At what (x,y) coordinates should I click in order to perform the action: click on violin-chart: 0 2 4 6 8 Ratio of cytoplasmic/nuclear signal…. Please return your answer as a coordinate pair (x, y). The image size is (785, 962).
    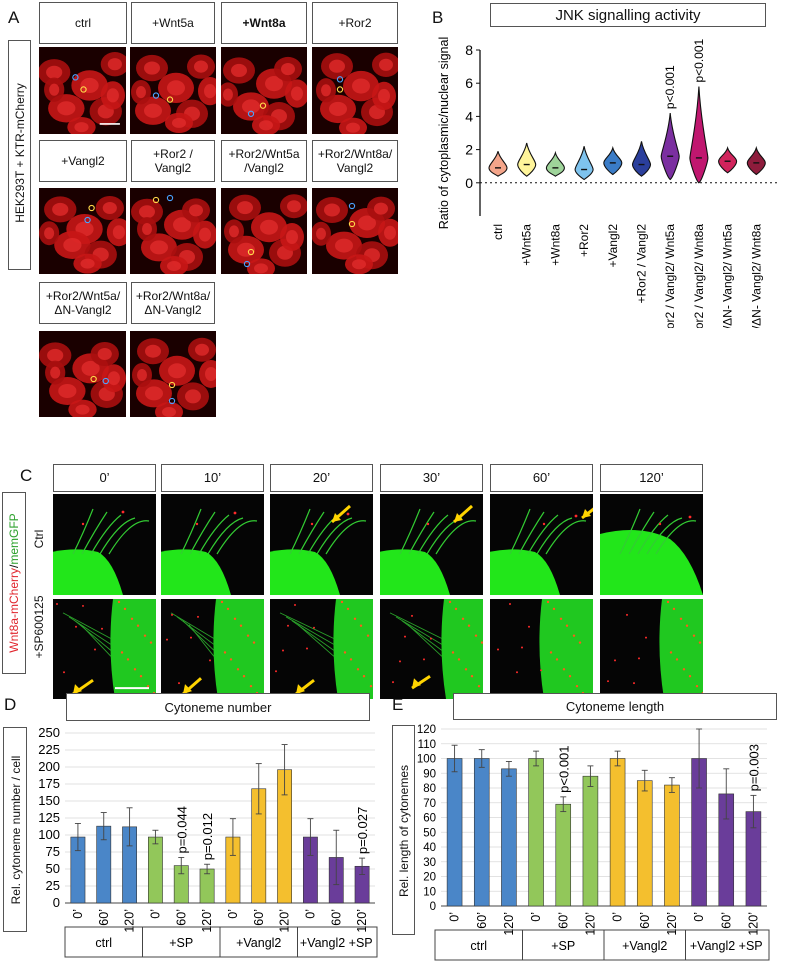
    Looking at the image, I should click on (607, 182).